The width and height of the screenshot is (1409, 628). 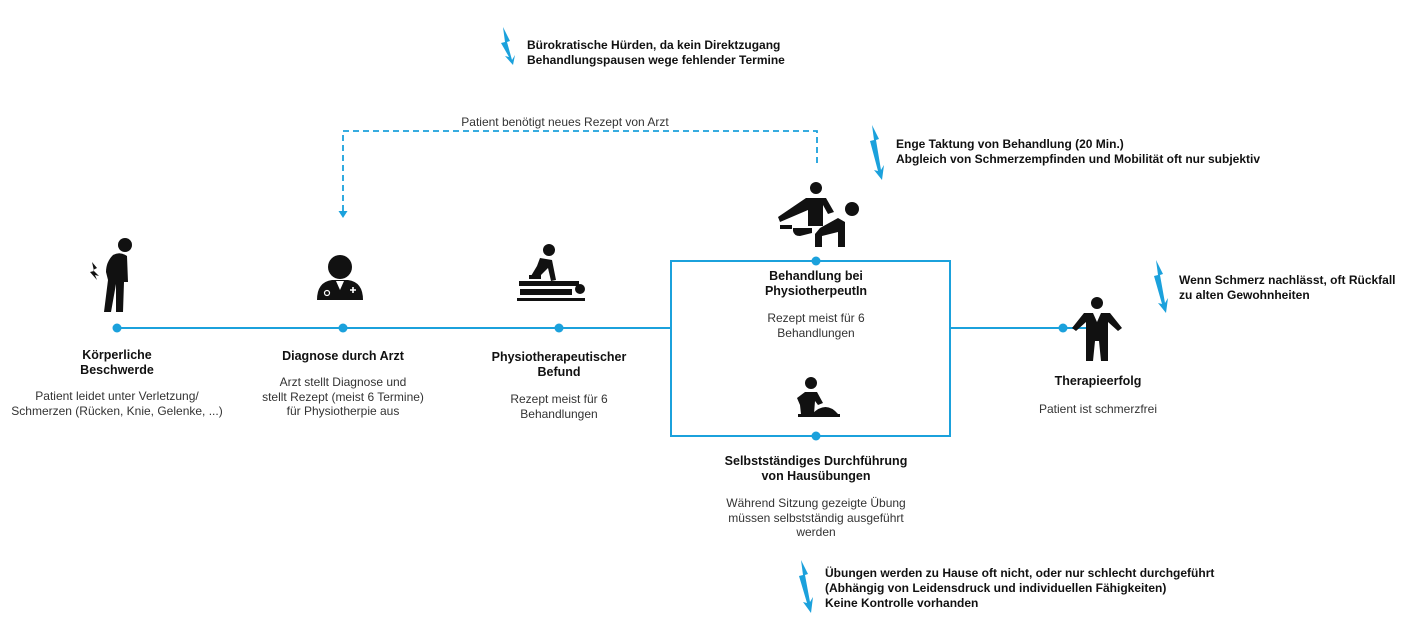 I want to click on loop-label: Patient benötigt neues Rezept von Arzt, so click(x=565, y=122).